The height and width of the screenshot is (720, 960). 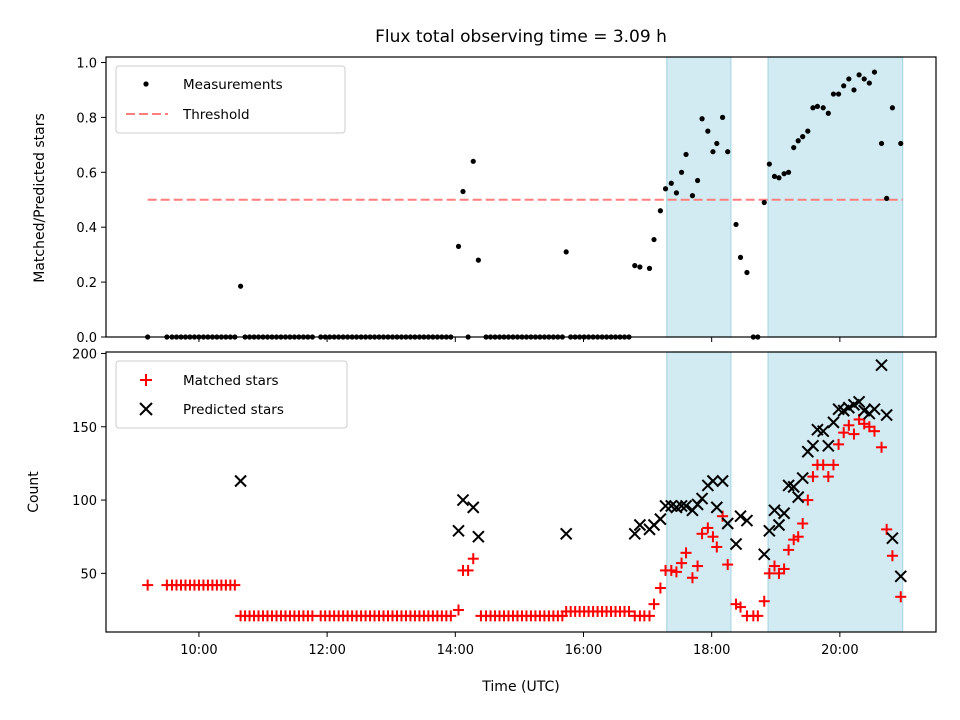 What do you see at coordinates (84, 354) in the screenshot?
I see `bottom-y-tick-label: 200` at bounding box center [84, 354].